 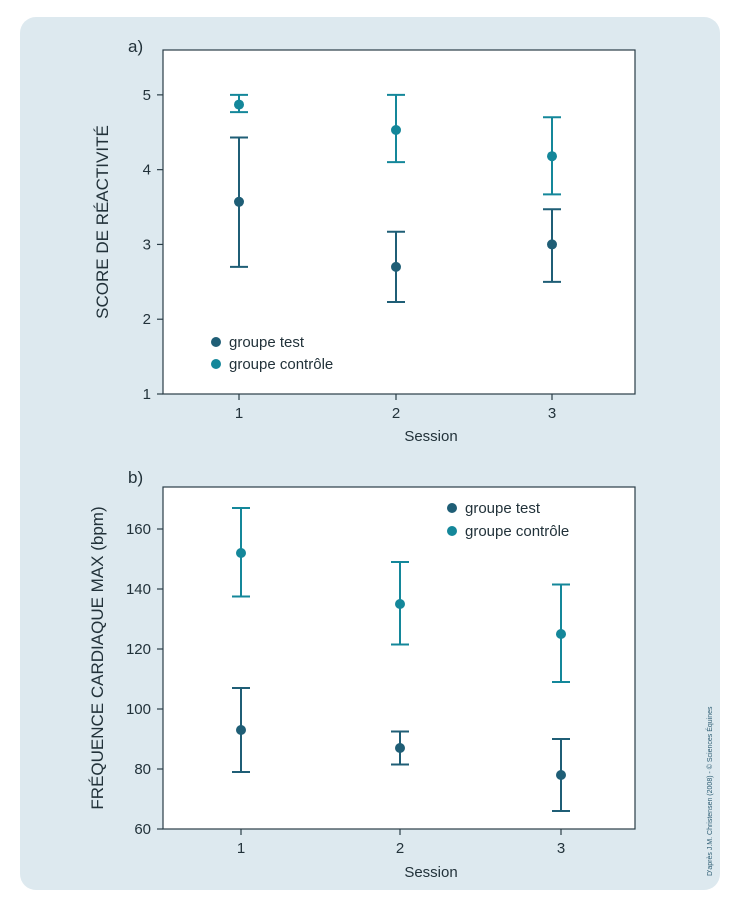 I want to click on chart-b-ytick-label: 100, so click(x=138, y=709).